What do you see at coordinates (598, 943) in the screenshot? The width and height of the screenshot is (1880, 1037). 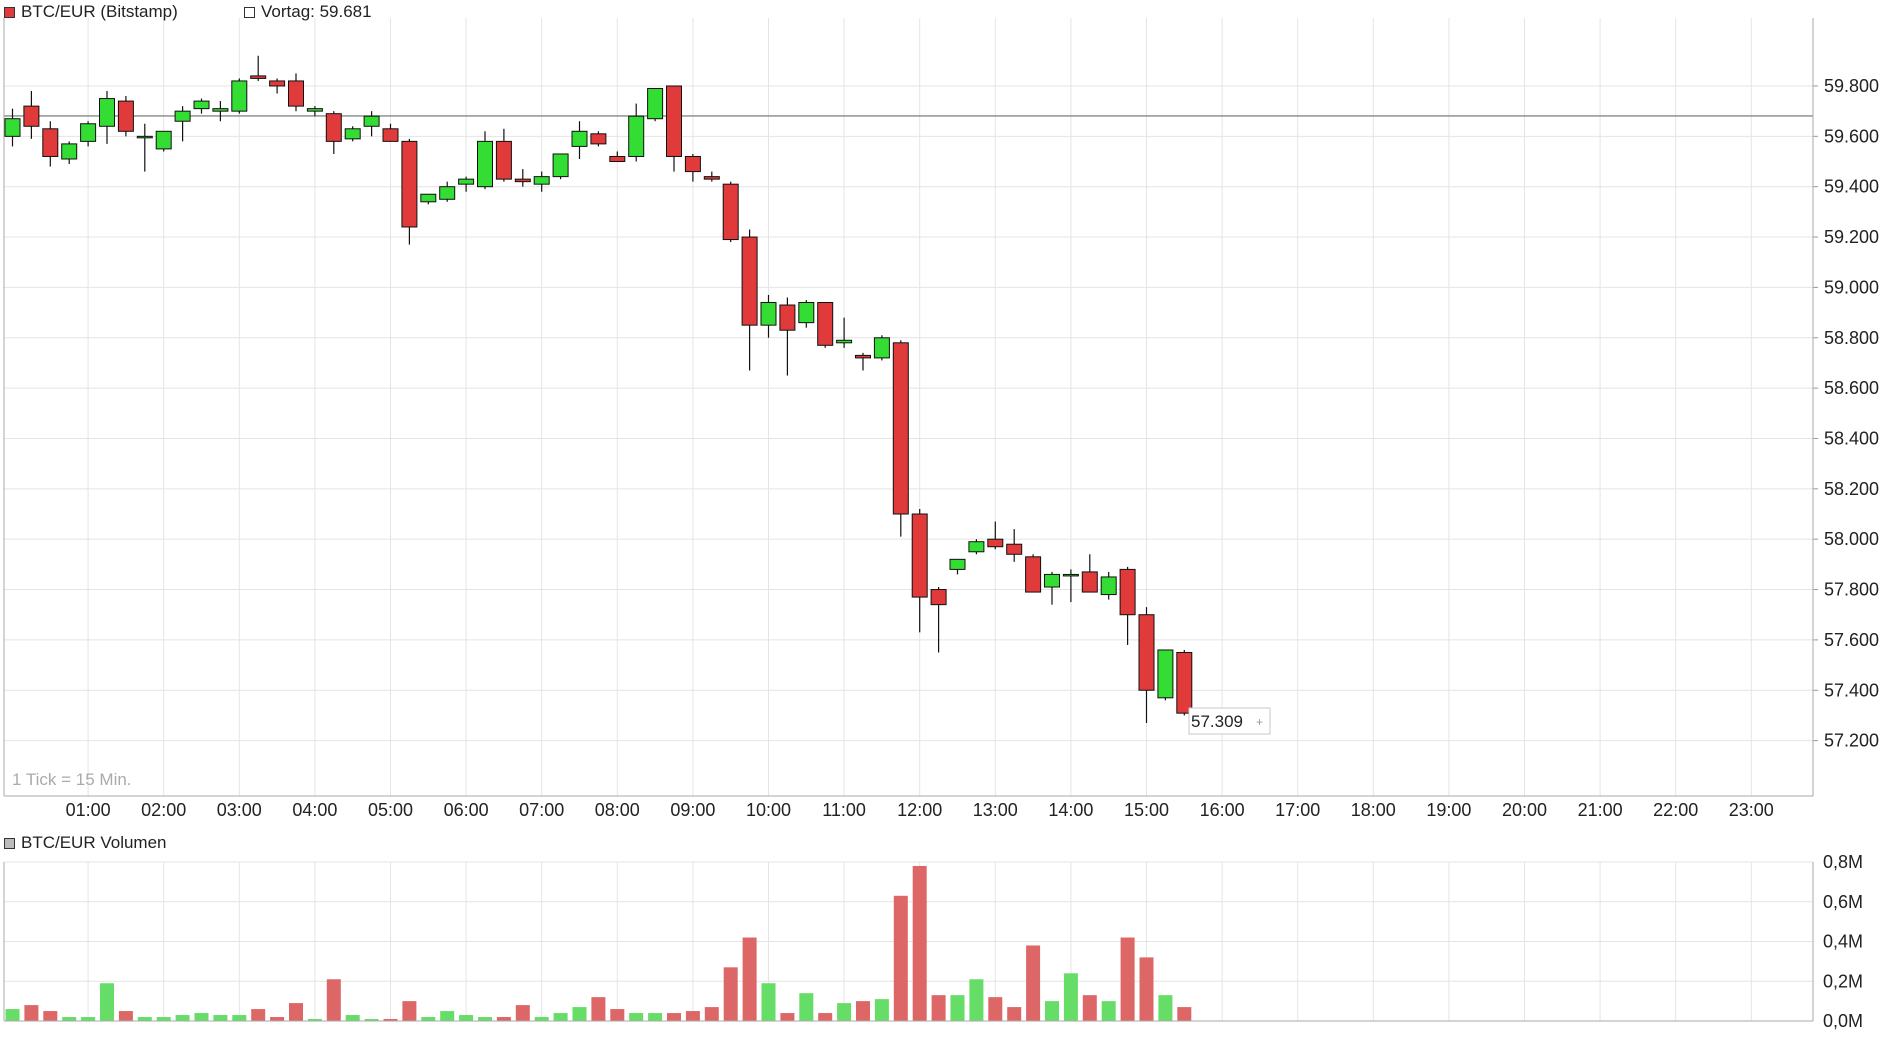 I see `volume-bars-layer` at bounding box center [598, 943].